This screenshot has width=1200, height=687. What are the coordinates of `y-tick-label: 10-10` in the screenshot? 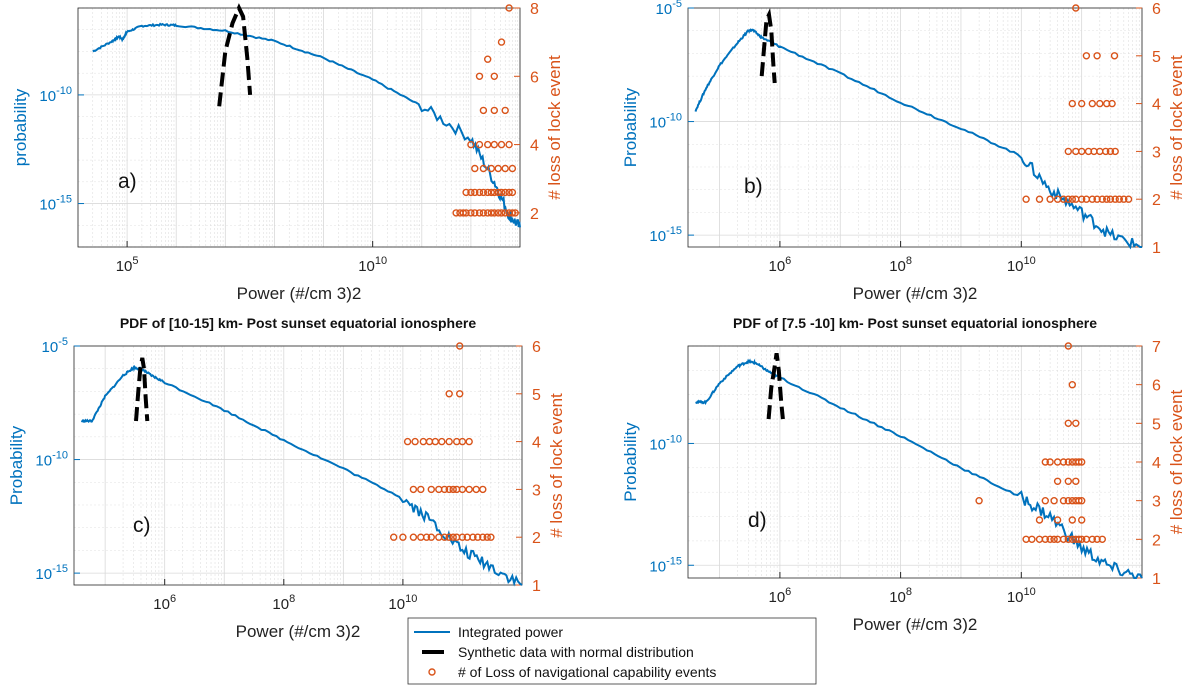 It's located at (55, 95).